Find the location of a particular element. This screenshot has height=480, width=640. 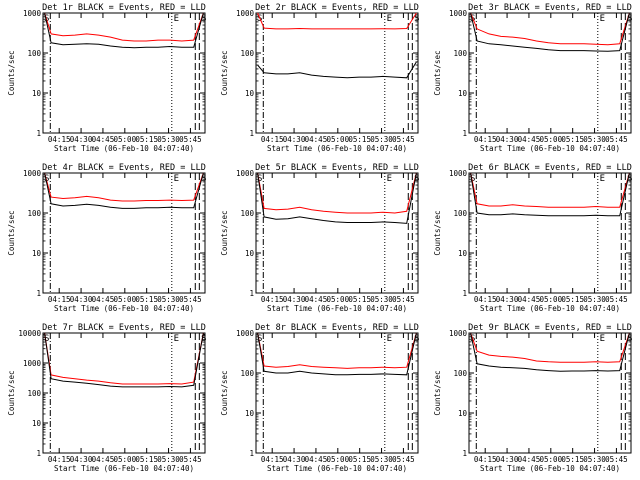

y-tick-label: 10000 is located at coordinates (29, 333).